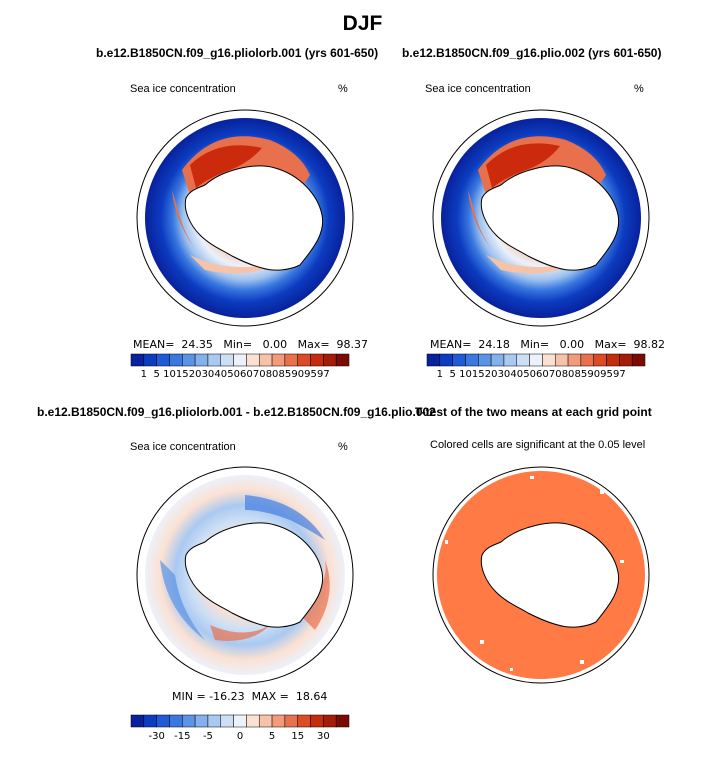 The width and height of the screenshot is (725, 774). Describe the element at coordinates (182, 736) in the screenshot. I see `colorbar-tick-label: -15` at that location.